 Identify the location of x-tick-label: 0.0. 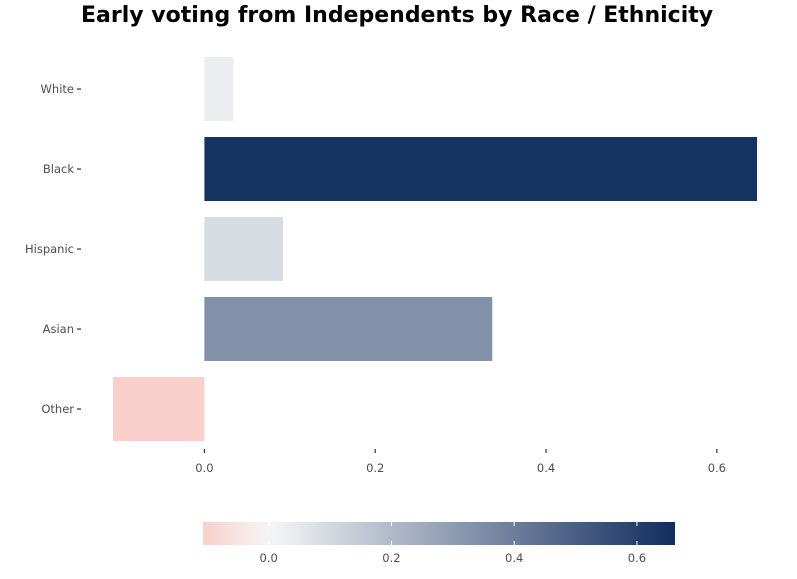
(204, 468).